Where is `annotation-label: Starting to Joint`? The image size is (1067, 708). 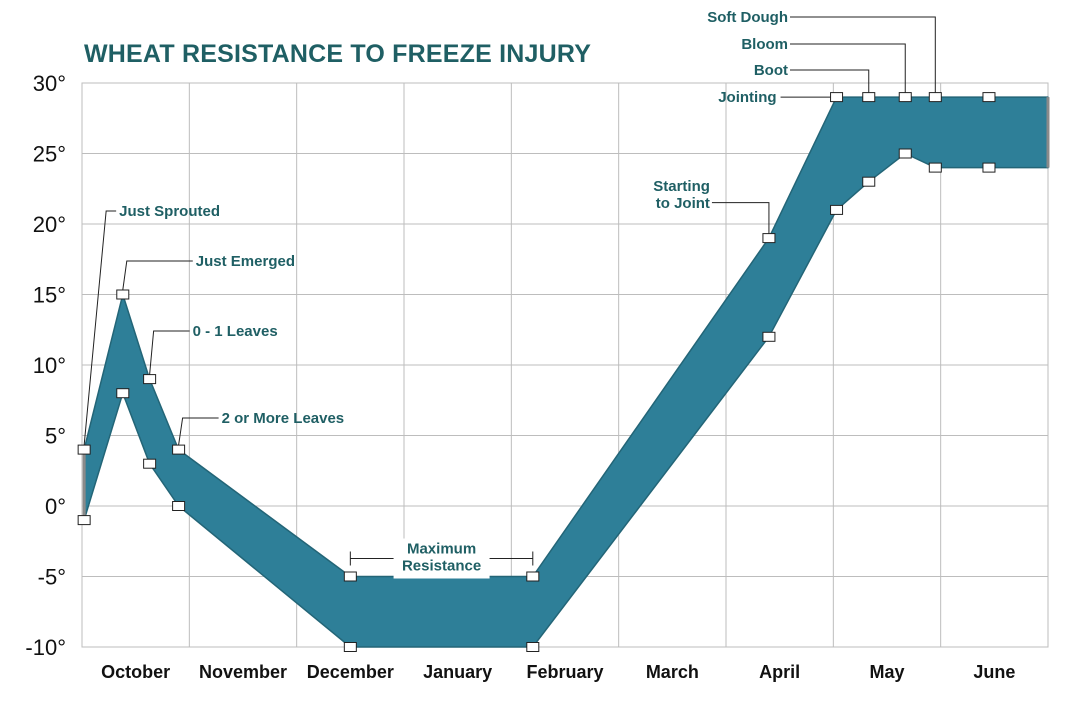
annotation-label: Starting to Joint is located at coordinates (681, 195).